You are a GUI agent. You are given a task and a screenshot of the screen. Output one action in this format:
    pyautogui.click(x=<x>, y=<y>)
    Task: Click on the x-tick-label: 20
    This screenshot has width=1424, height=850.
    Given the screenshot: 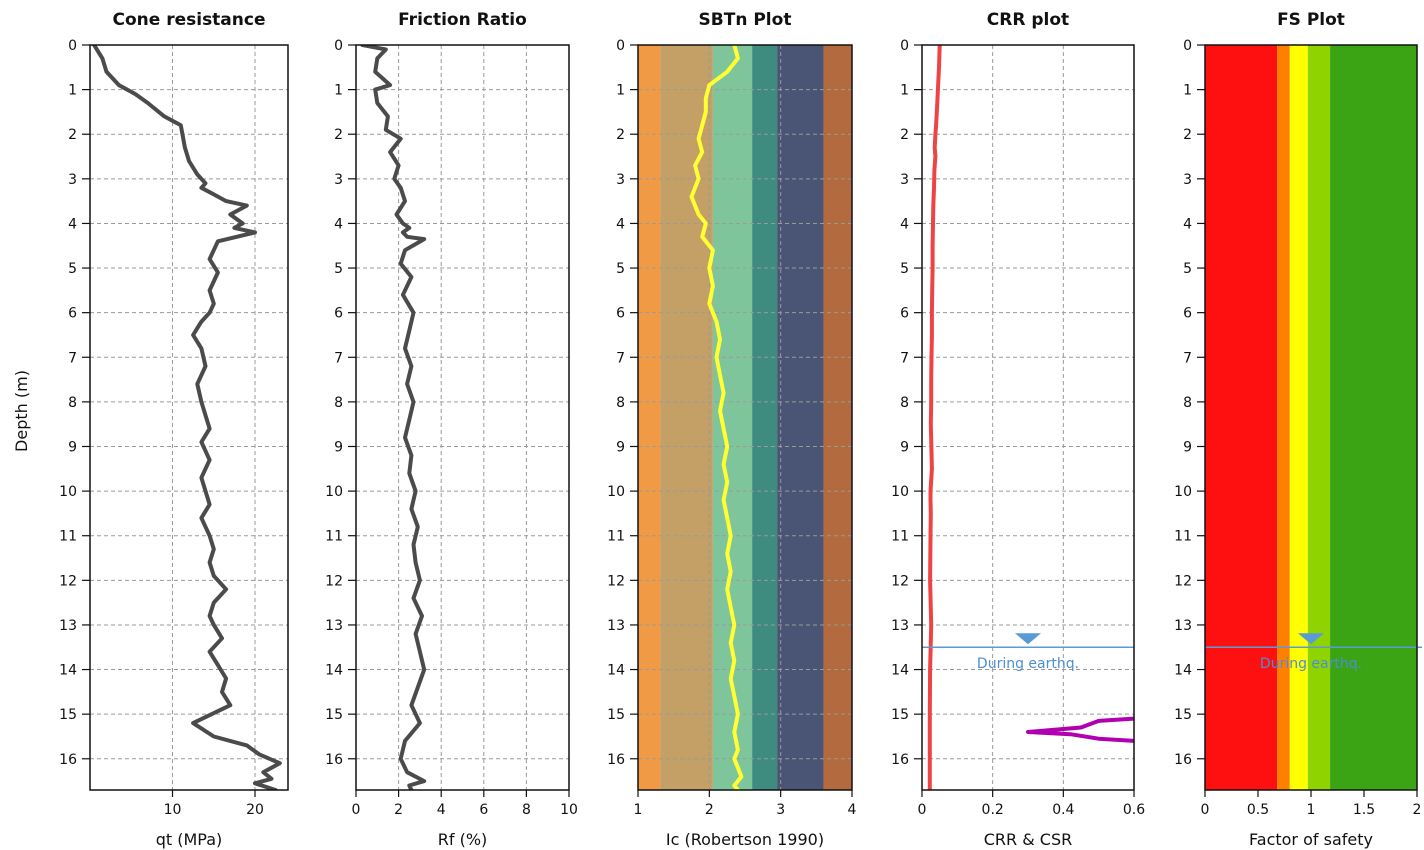 What is the action you would take?
    pyautogui.click(x=255, y=810)
    